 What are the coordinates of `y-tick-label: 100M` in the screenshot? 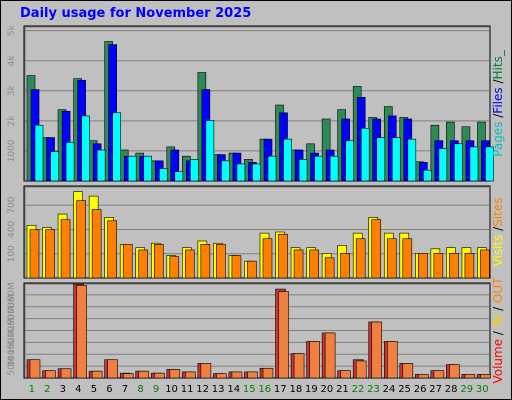 It's located at (12, 354).